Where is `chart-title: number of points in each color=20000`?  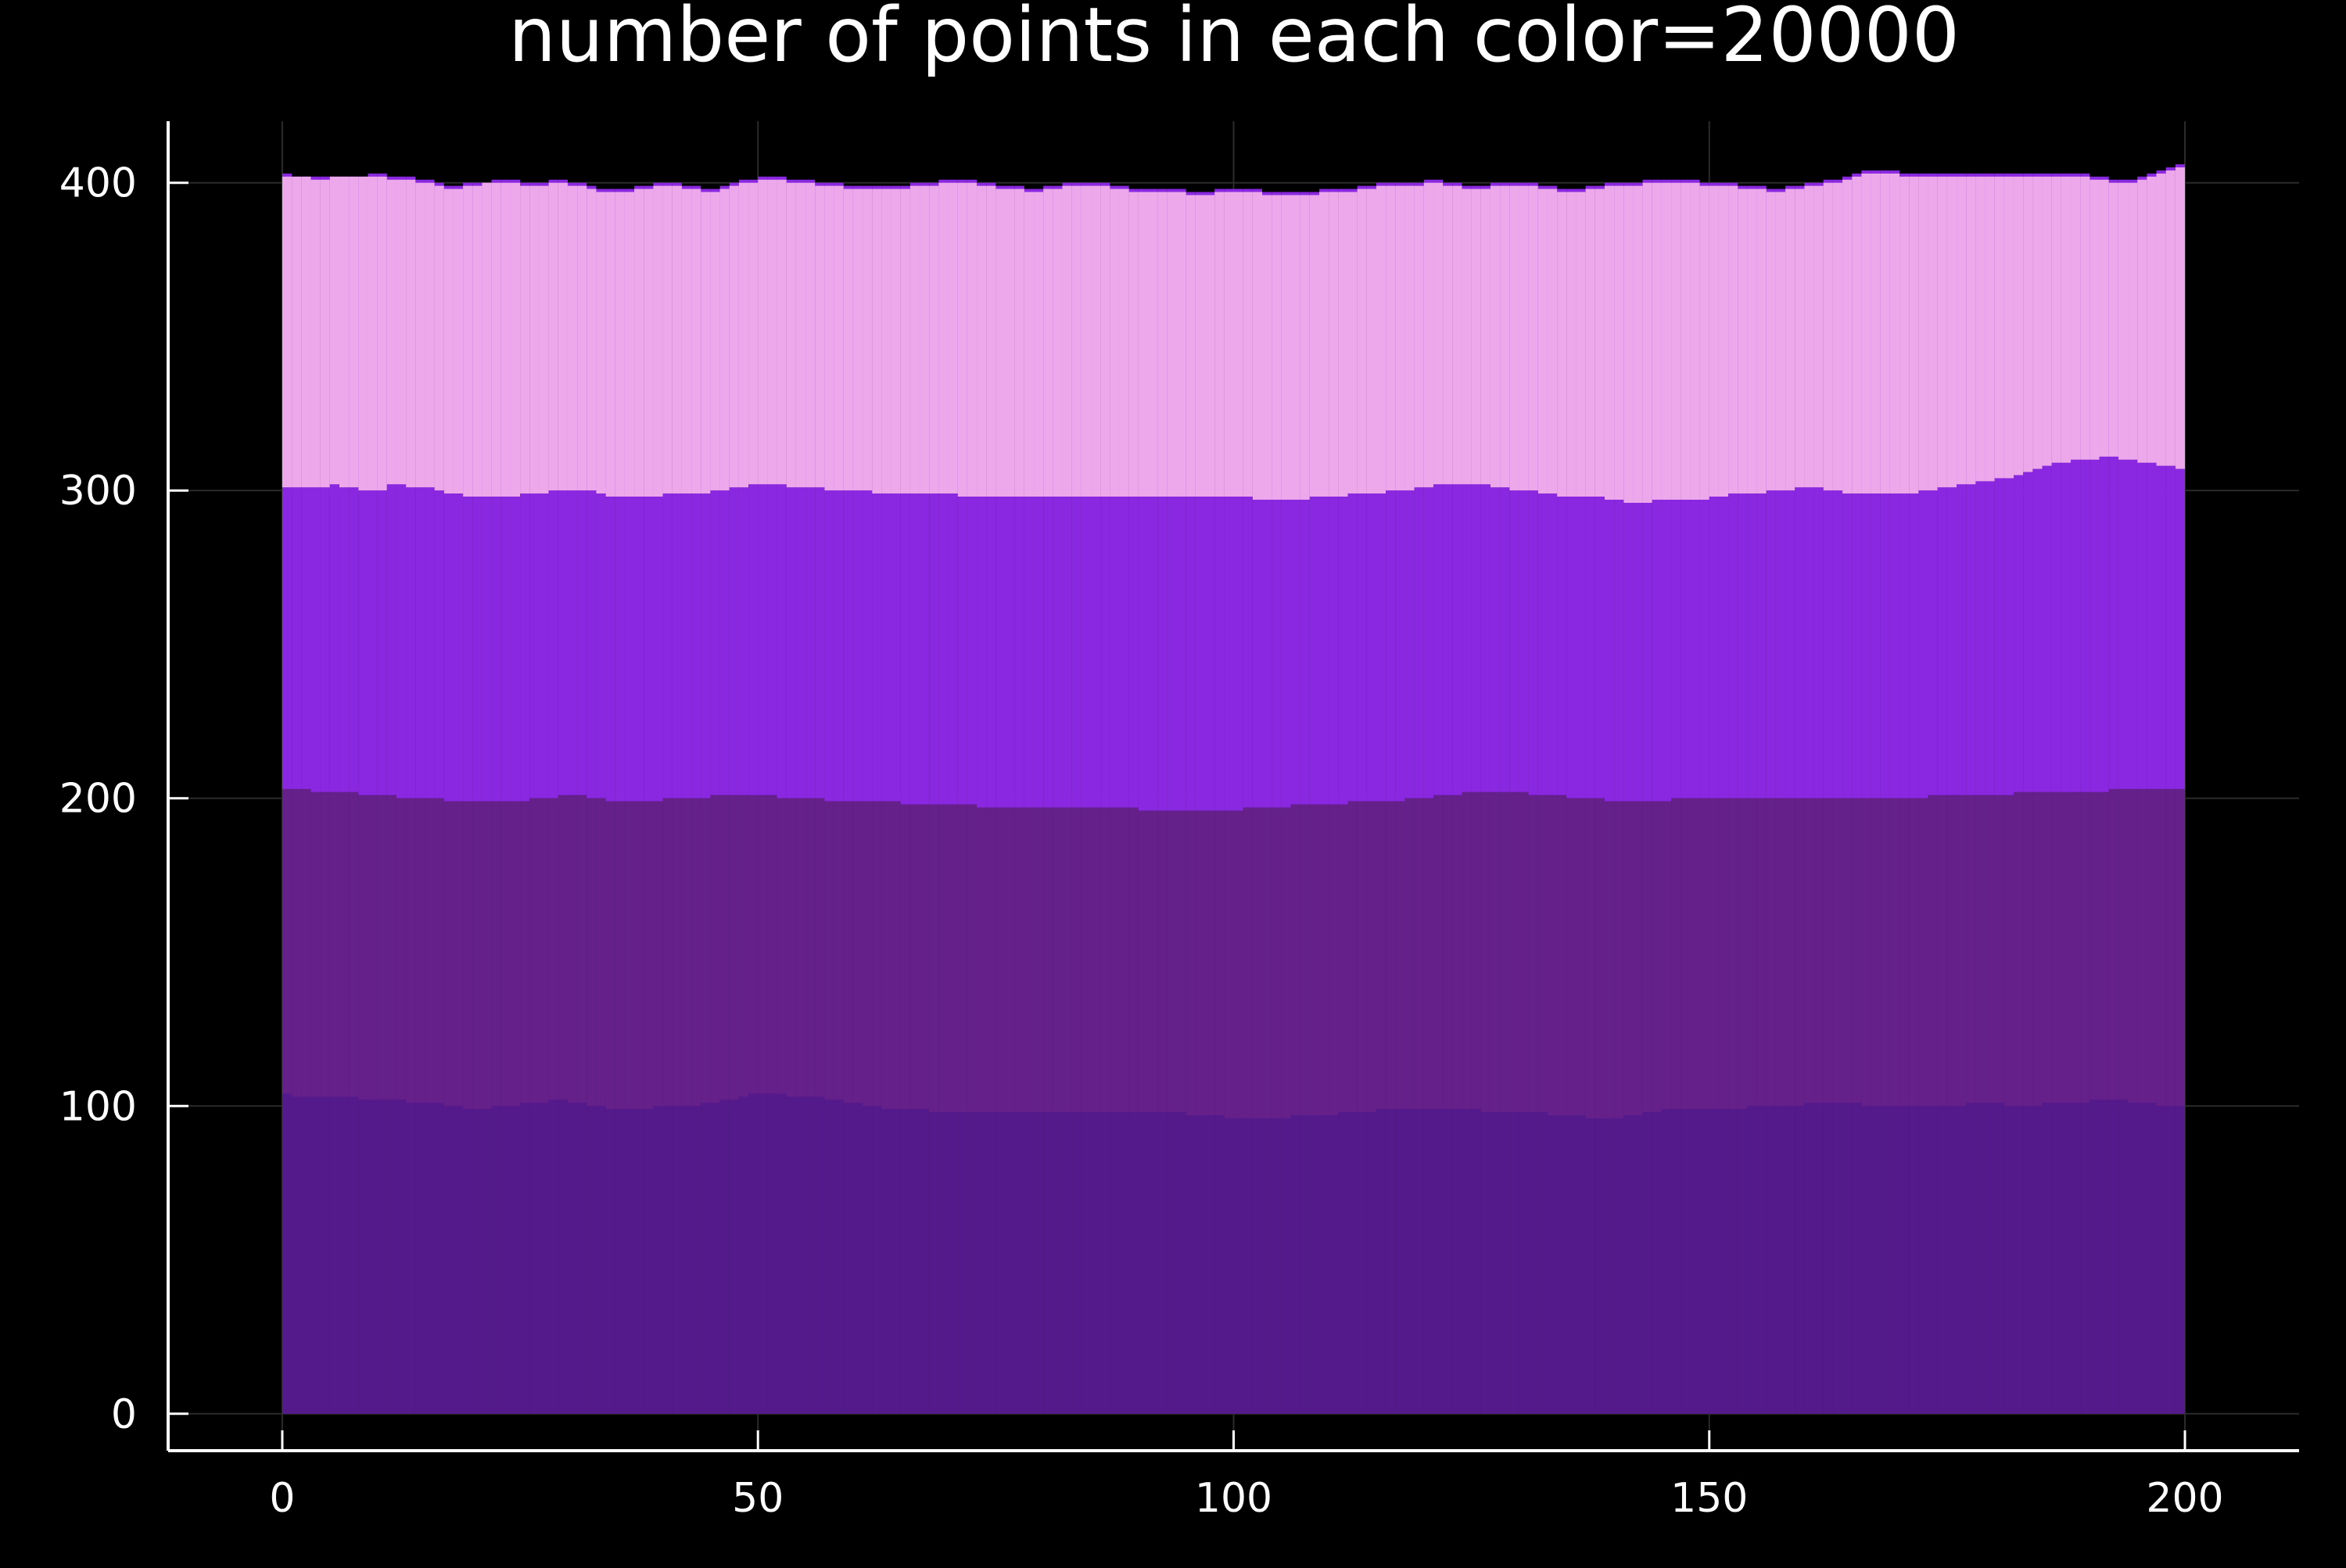
chart-title: number of points in each color=20000 is located at coordinates (1234, 39).